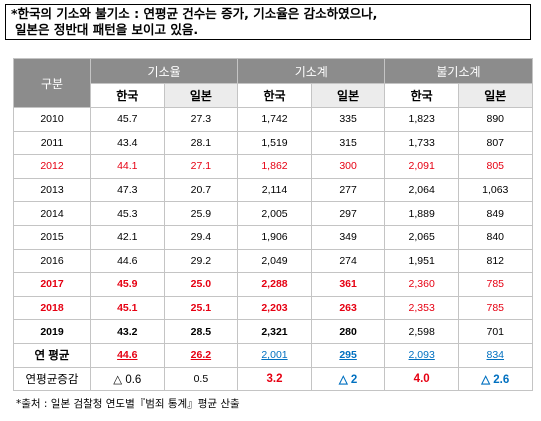 The width and height of the screenshot is (541, 421). Describe the element at coordinates (495, 190) in the screenshot. I see `data-cell: 1,063` at that location.